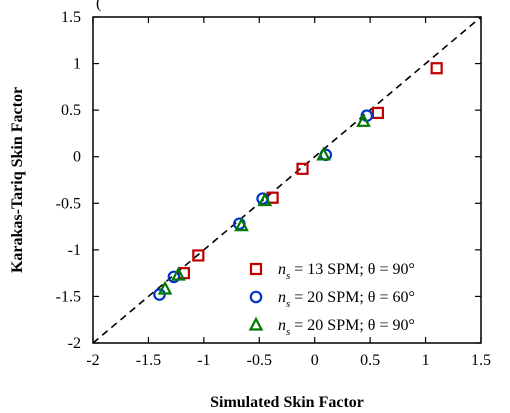 This screenshot has height=413, width=510. Describe the element at coordinates (98, 6) in the screenshot. I see `chart-title-fragment: (` at that location.